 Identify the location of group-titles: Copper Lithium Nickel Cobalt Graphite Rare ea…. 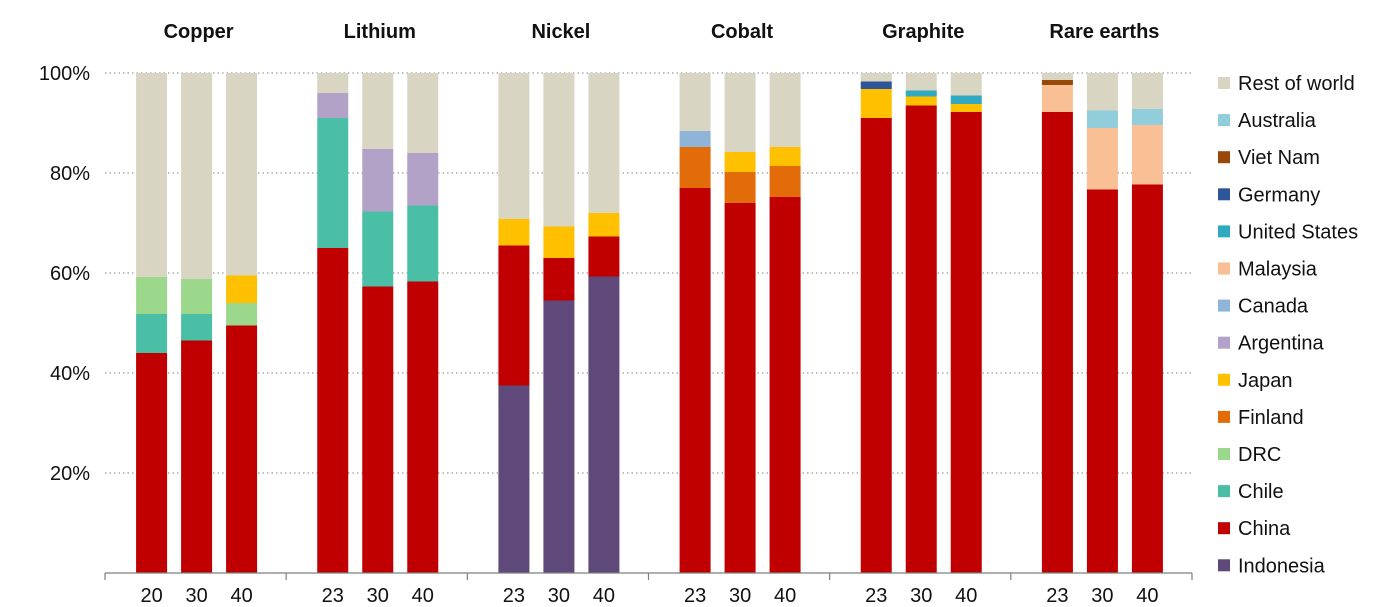
(662, 32).